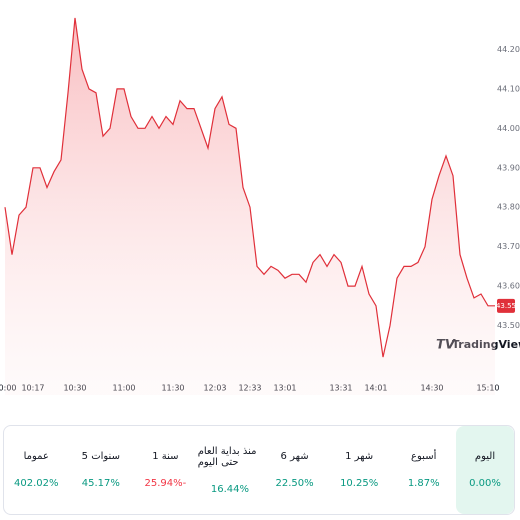  What do you see at coordinates (508, 128) in the screenshot?
I see `y-tick-label: 44.00` at bounding box center [508, 128].